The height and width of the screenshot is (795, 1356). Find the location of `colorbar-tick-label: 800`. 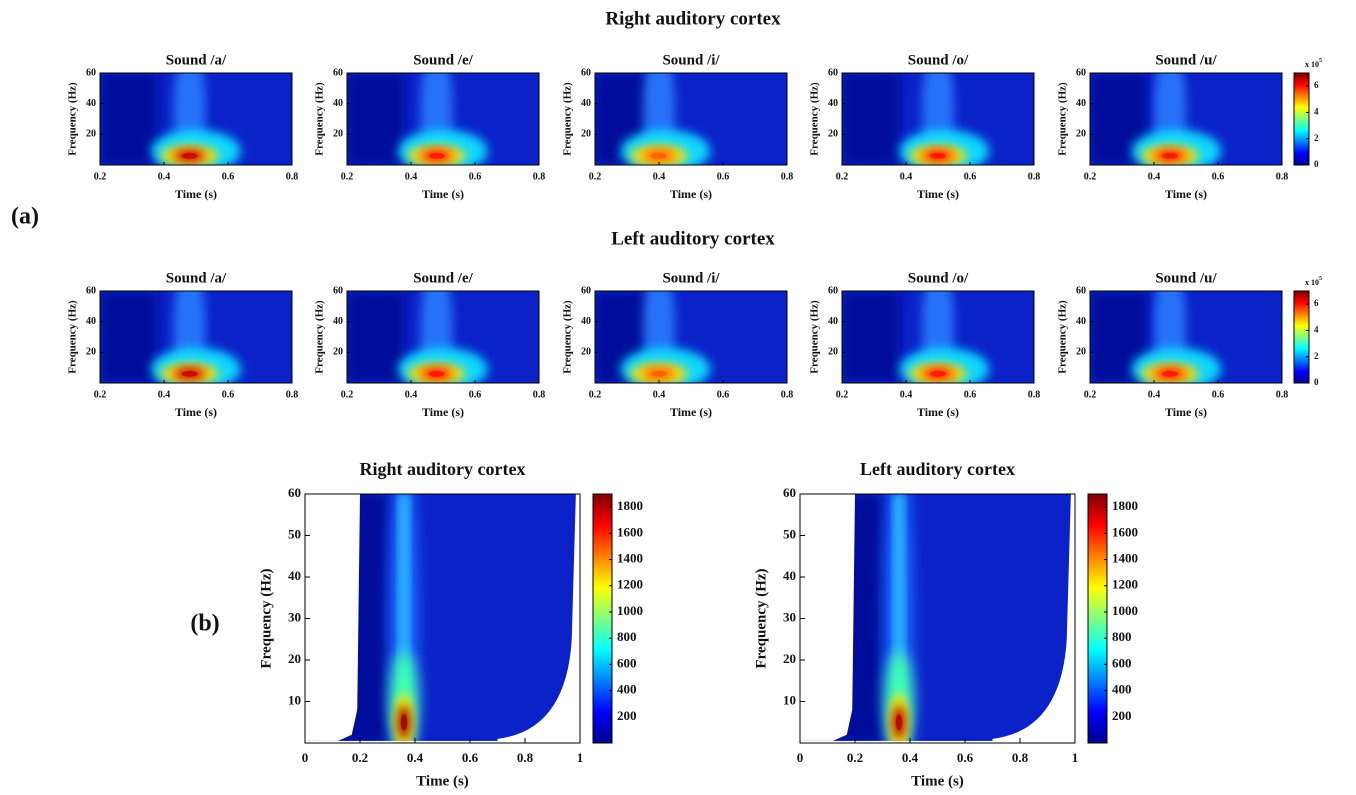

colorbar-tick-label: 800 is located at coordinates (1122, 636).